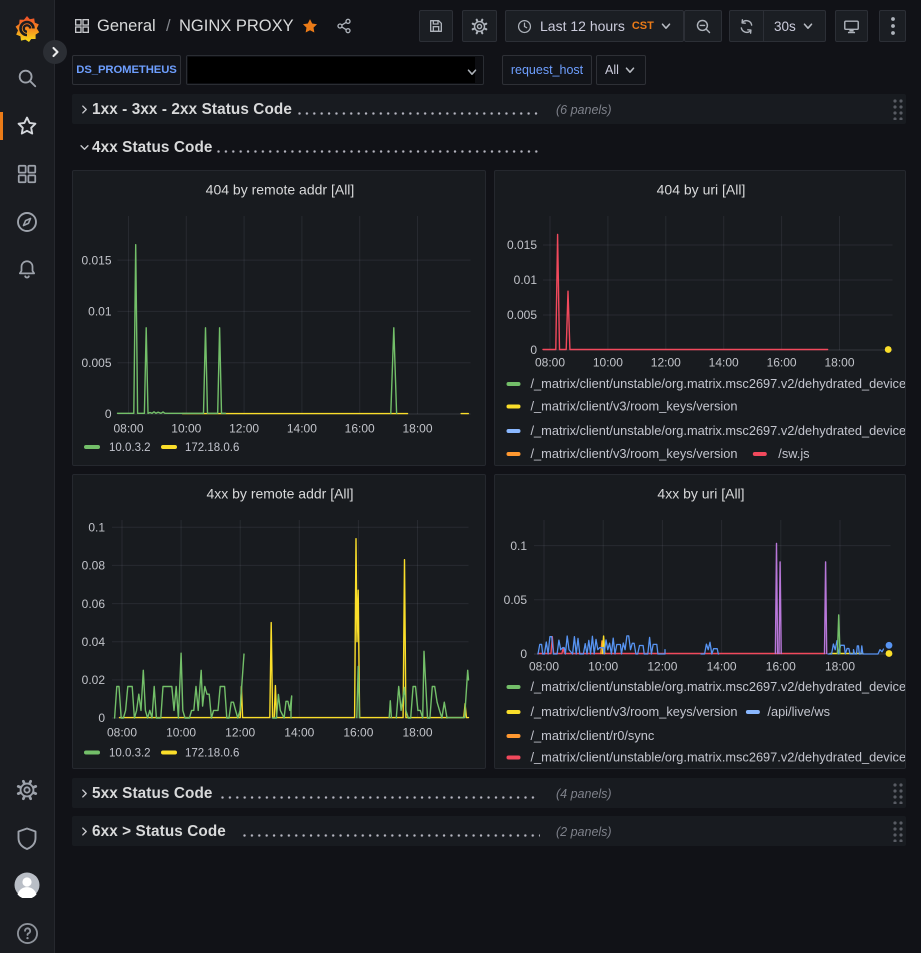 This screenshot has width=921, height=953. What do you see at coordinates (279, 494) in the screenshot?
I see `svg-text: 4xx by remote addr [All]` at bounding box center [279, 494].